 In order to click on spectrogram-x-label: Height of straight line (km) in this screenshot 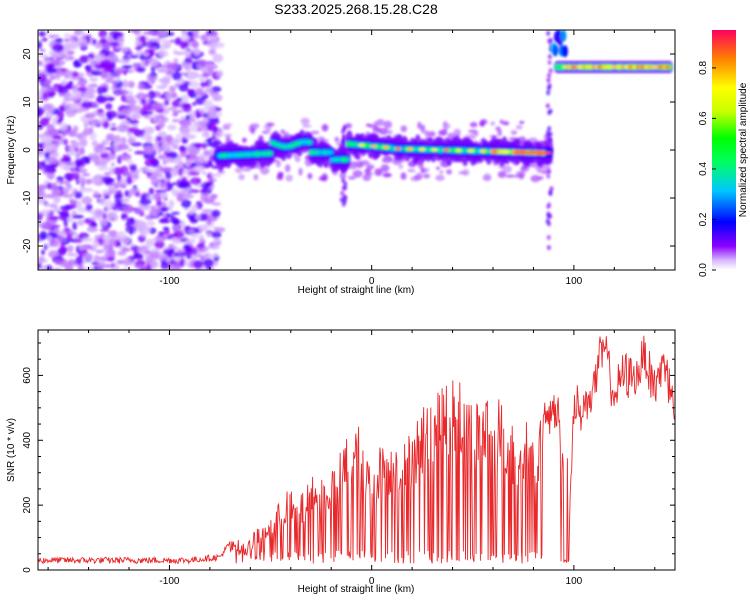, I will do `click(356, 290)`.